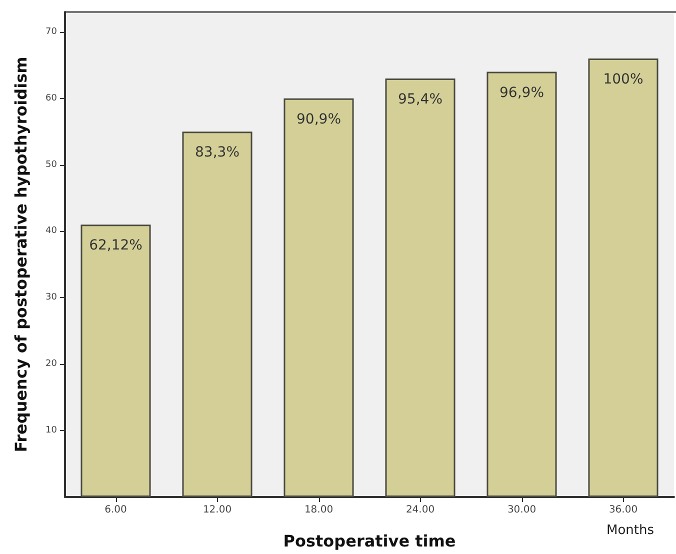 This screenshot has height=554, width=676. Describe the element at coordinates (52, 431) in the screenshot. I see `y-tick-label: 10` at that location.